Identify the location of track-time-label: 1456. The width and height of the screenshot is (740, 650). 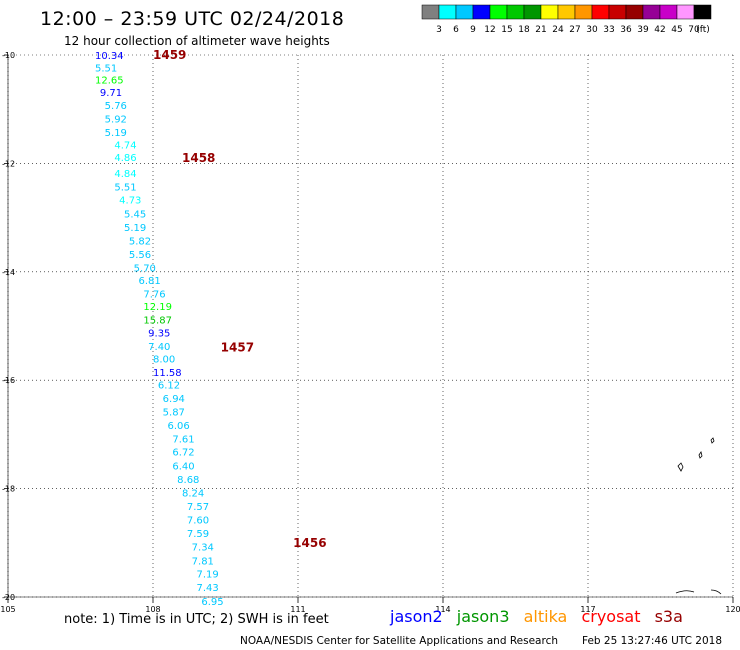
(309, 543).